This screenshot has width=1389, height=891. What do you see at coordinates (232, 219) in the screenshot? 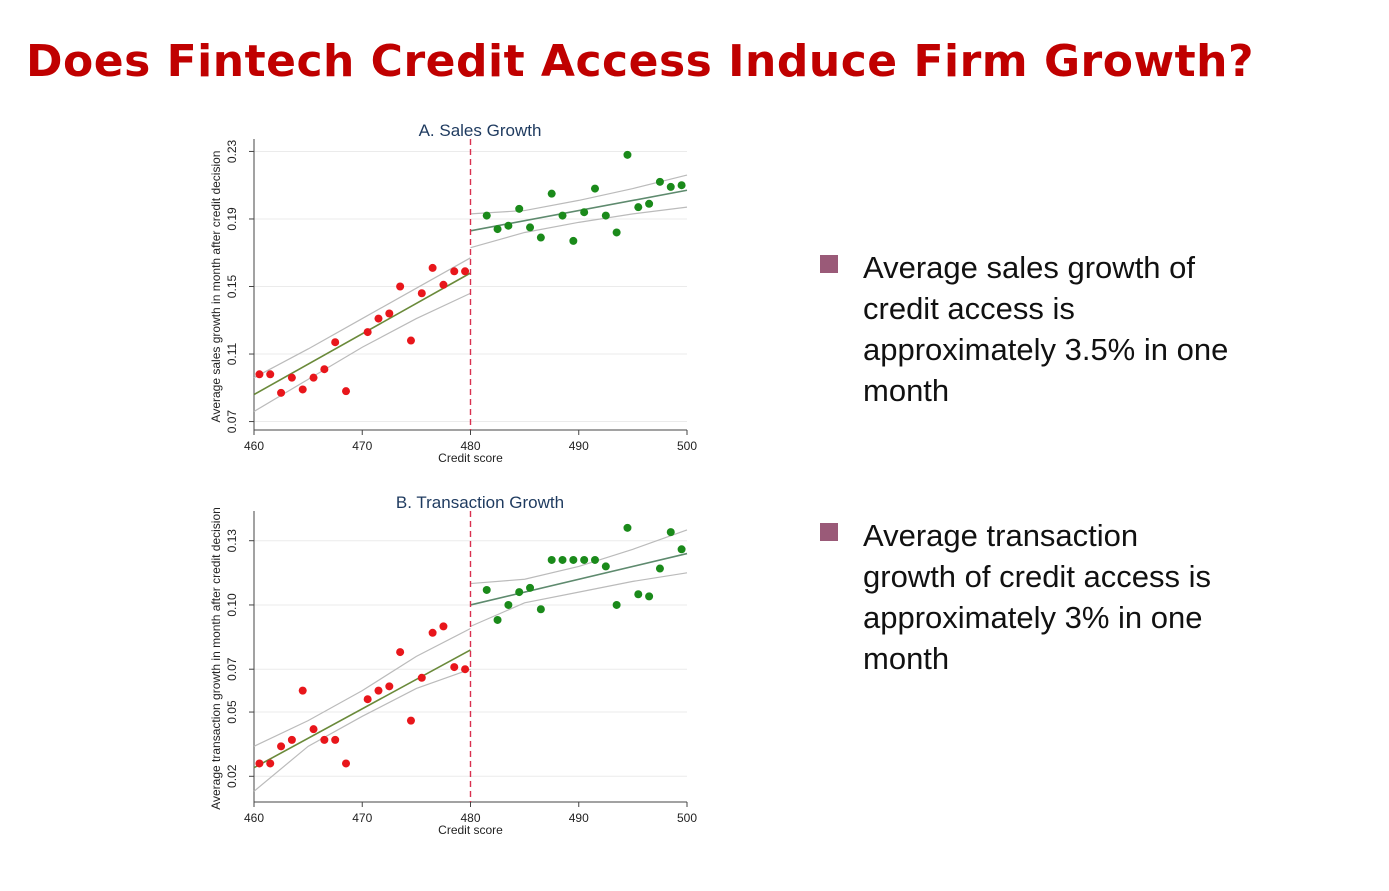
I see `y-tick-label: 0.19` at bounding box center [232, 219].